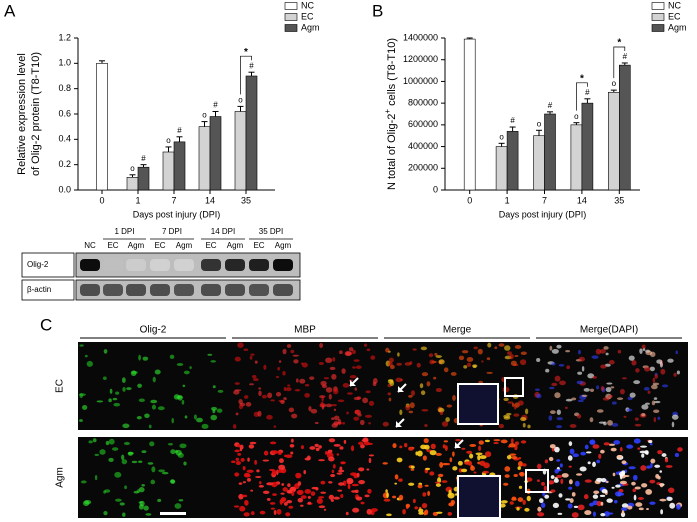  Describe the element at coordinates (423, 124) in the screenshot. I see `y-tick-label: 600000` at that location.